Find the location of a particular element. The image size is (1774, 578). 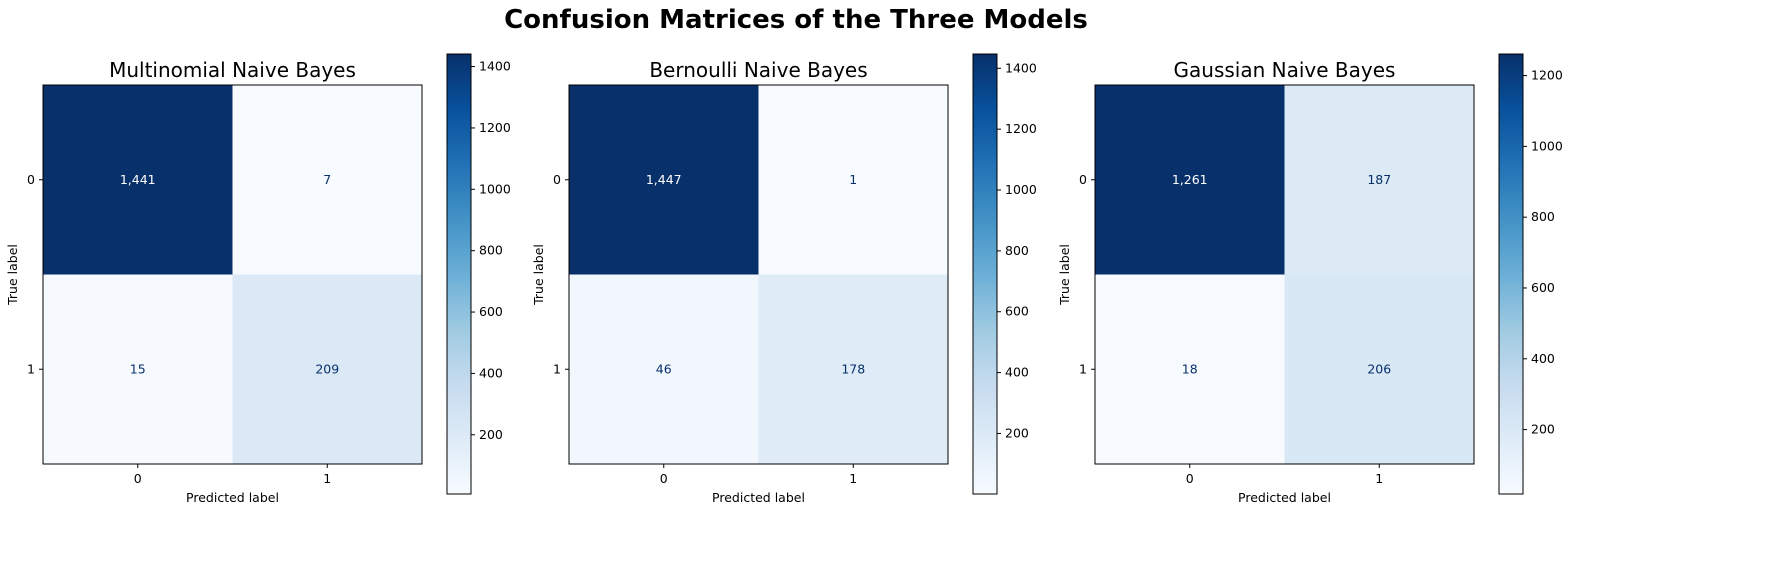

panel-title: Multinomial Naive Bayes is located at coordinates (232, 70).